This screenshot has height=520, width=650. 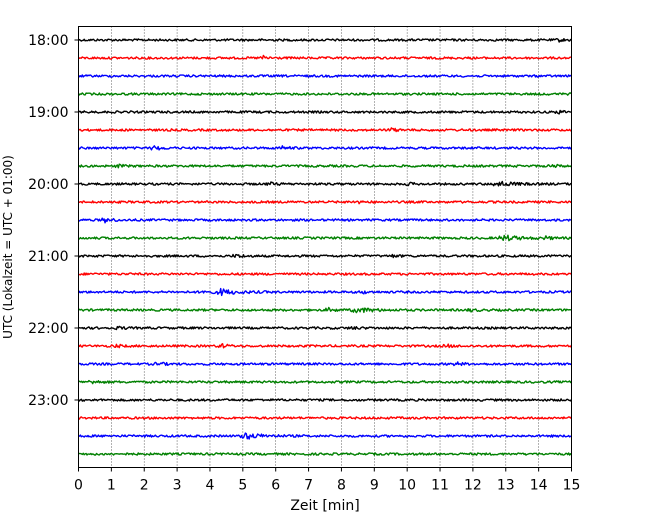 What do you see at coordinates (177, 486) in the screenshot?
I see `x-tick-label: 3` at bounding box center [177, 486].